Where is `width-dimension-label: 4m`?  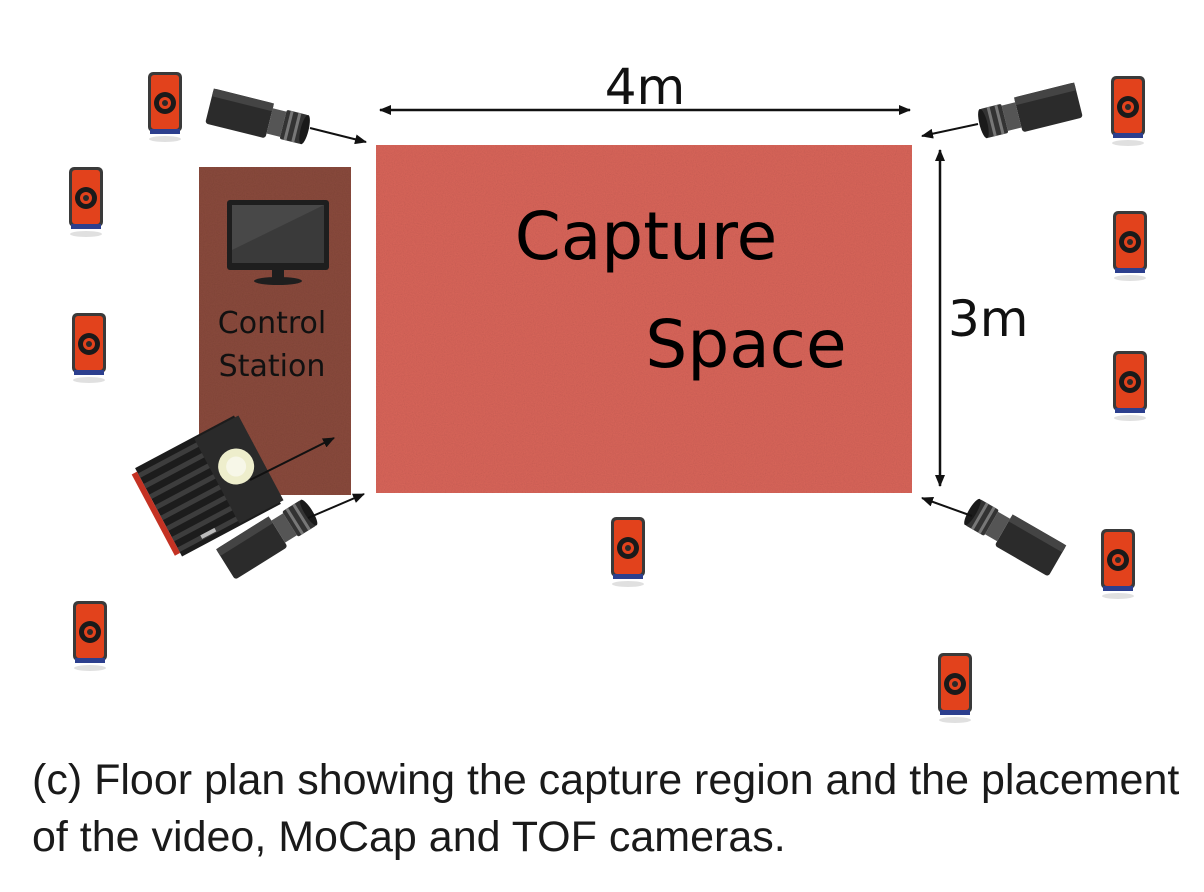
width-dimension-label: 4m is located at coordinates (645, 87).